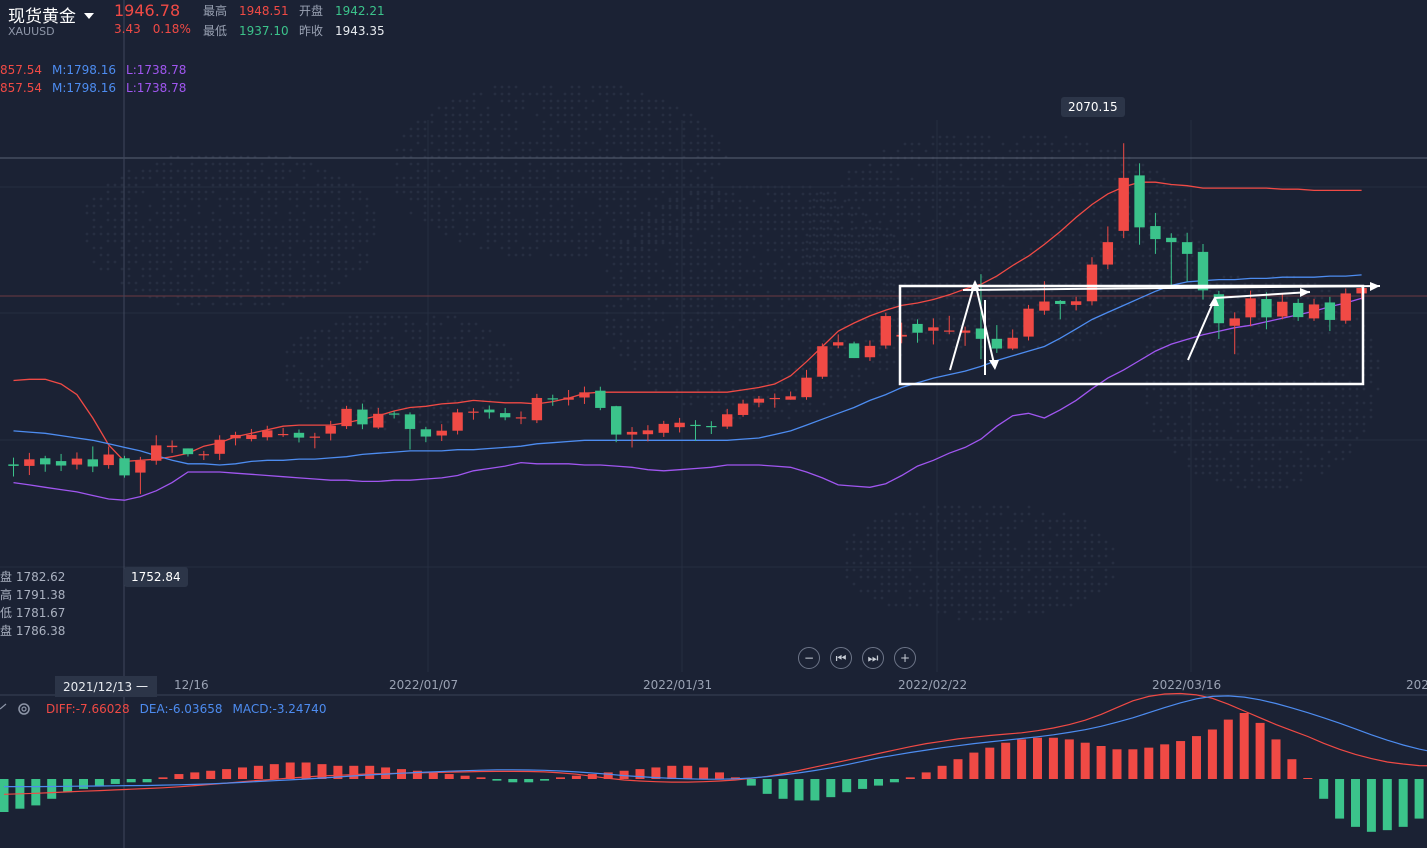 This screenshot has width=1427, height=848. What do you see at coordinates (1139, 333) in the screenshot?
I see `drawing-annotations` at bounding box center [1139, 333].